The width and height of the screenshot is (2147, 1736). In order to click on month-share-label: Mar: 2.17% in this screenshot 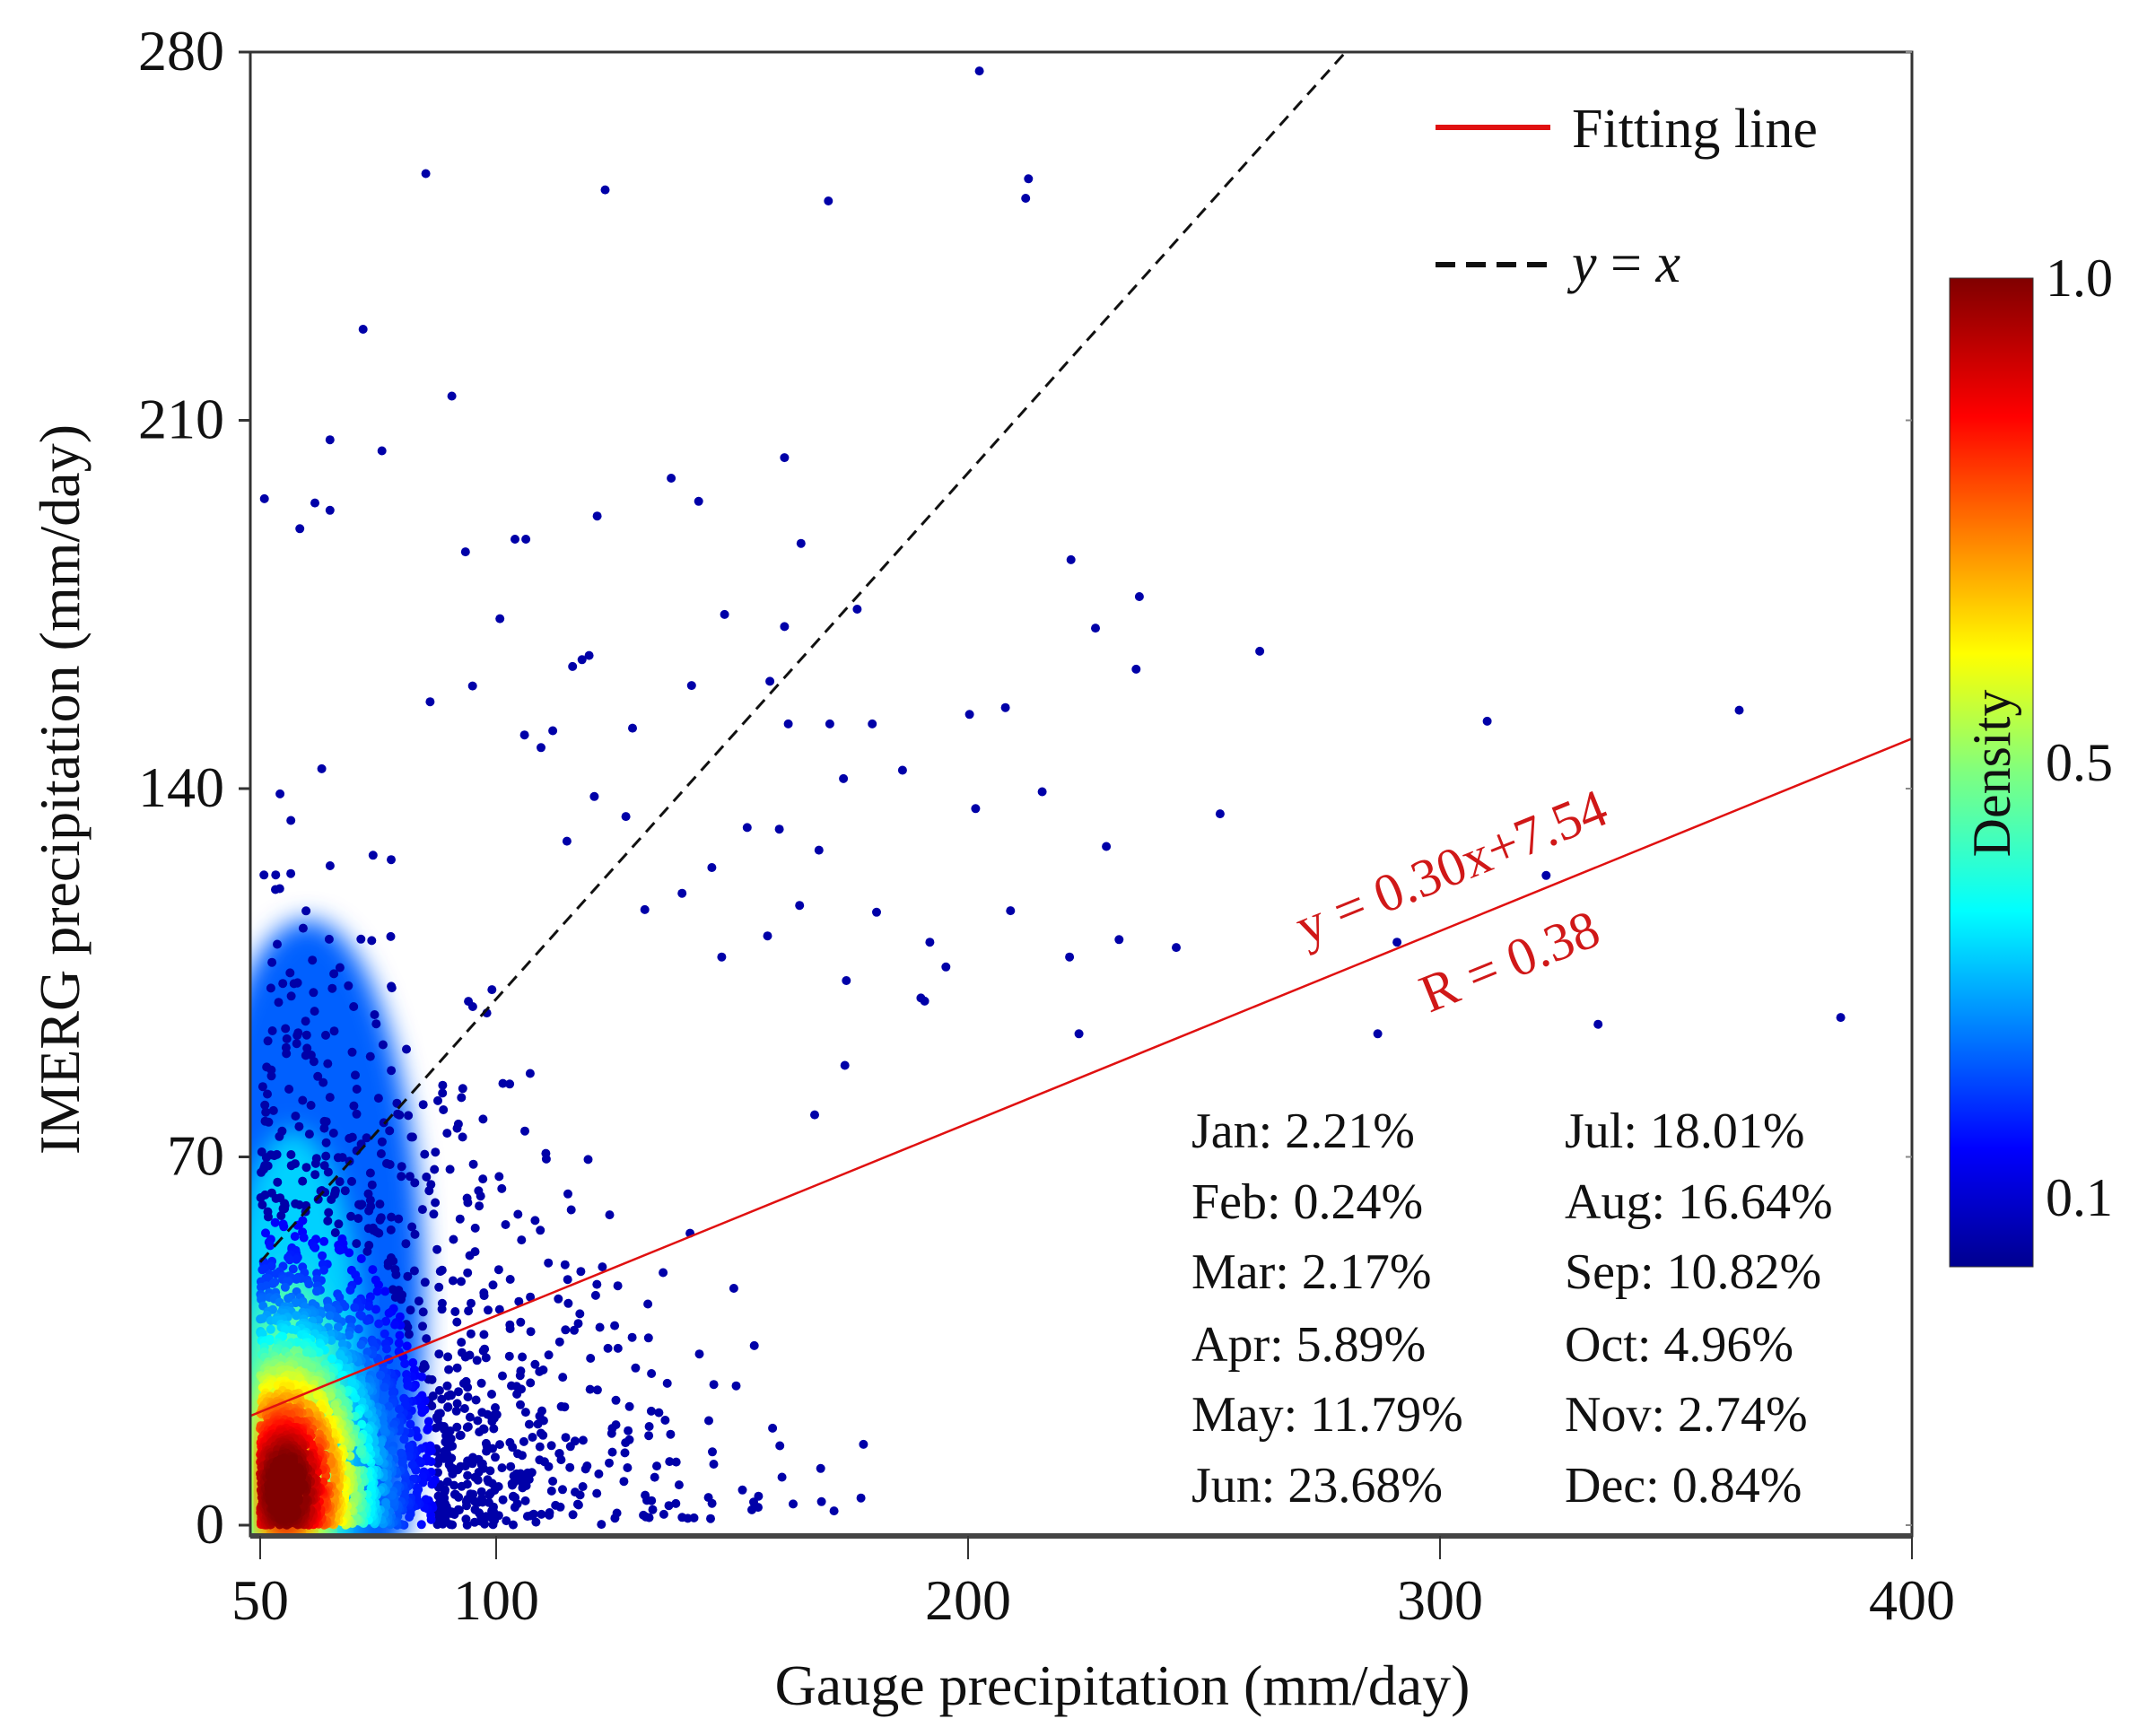, I will do `click(1311, 1272)`.